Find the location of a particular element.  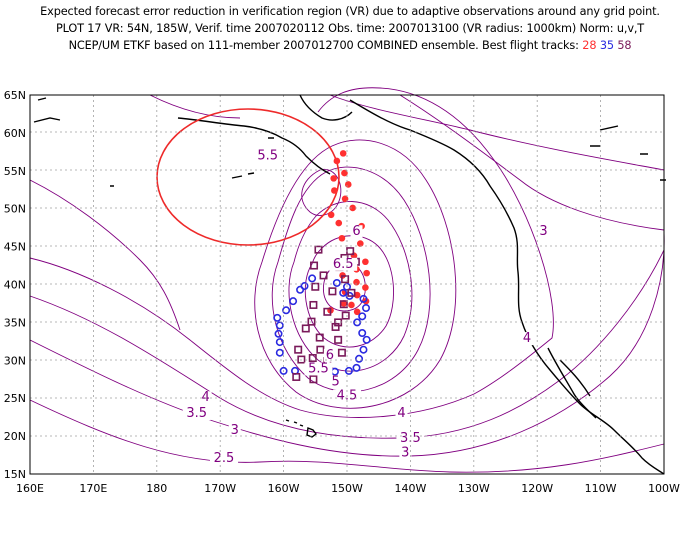

contour-label: 3.5 is located at coordinates (196, 413).